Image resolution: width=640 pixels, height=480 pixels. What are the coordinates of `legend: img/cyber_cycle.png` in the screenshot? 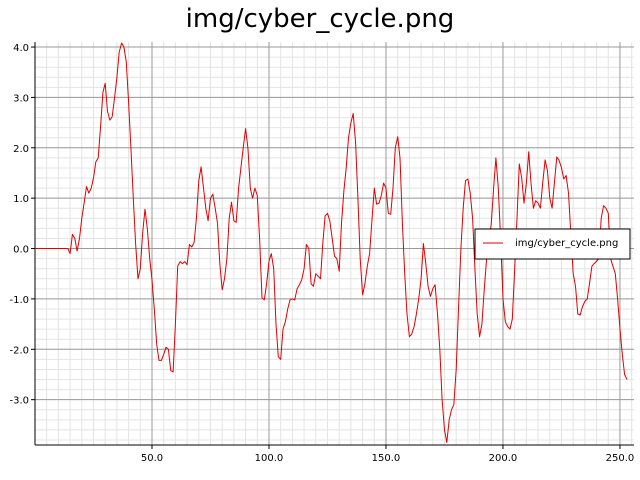 It's located at (552, 244).